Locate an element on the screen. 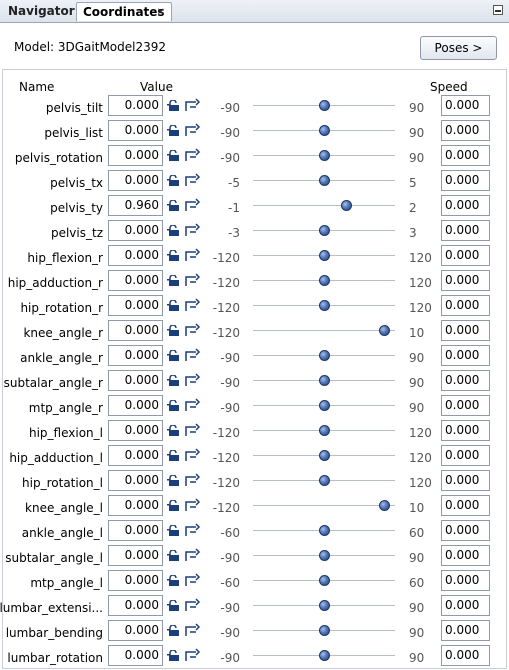  coordinate-value-input: 0.960 is located at coordinates (135, 205).